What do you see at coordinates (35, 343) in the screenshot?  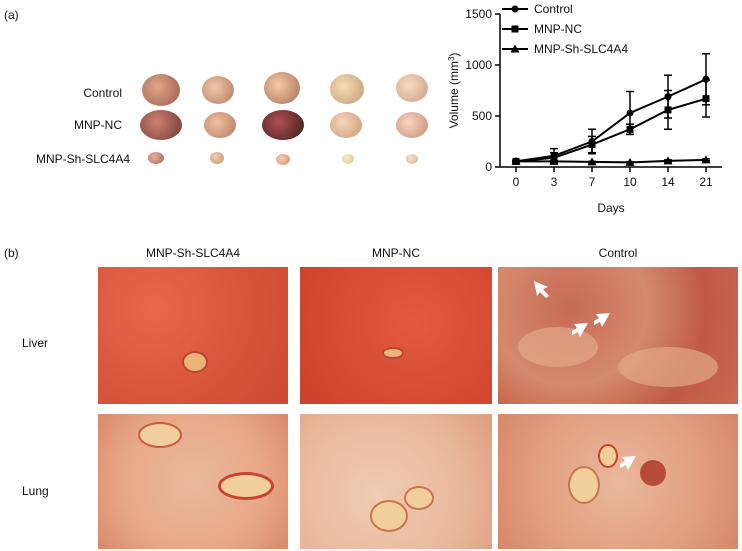 I see `row-label-liver: Liver` at bounding box center [35, 343].